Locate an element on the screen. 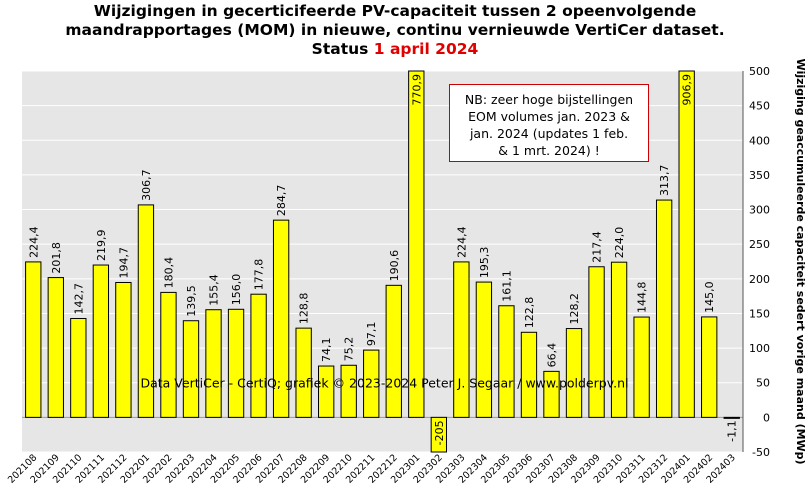 This screenshot has width=811, height=501. data-label: 180,4 is located at coordinates (168, 273).